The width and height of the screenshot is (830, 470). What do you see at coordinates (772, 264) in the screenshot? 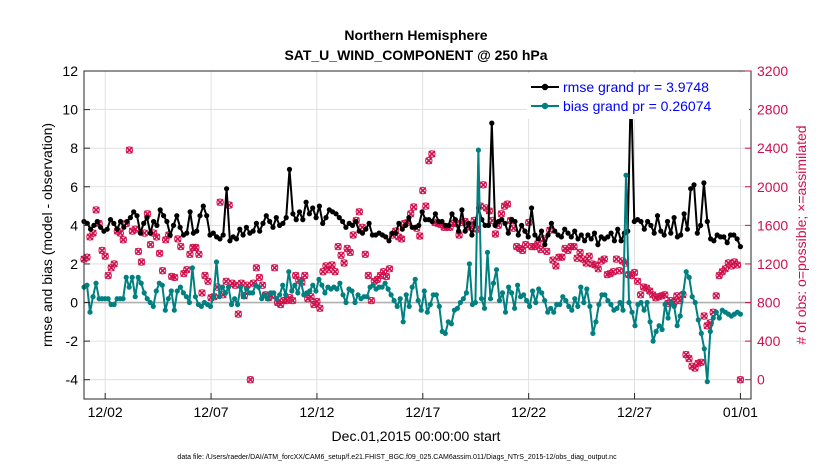
I see `y2-tick-label: 1200` at bounding box center [772, 264].